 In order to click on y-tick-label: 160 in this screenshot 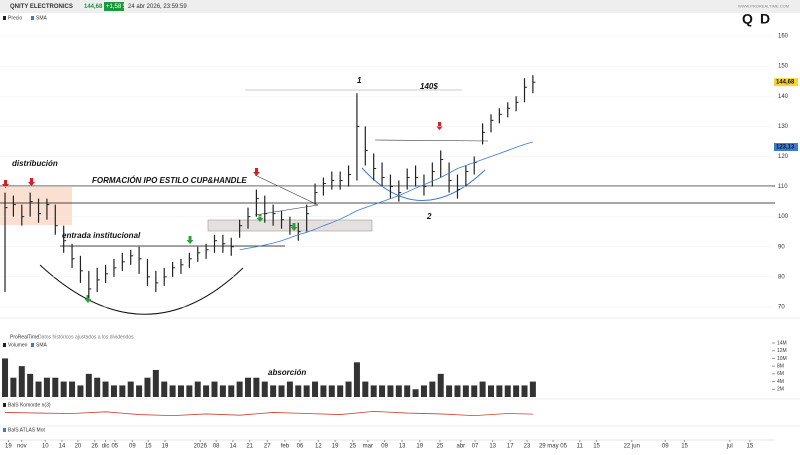, I will do `click(783, 37)`.